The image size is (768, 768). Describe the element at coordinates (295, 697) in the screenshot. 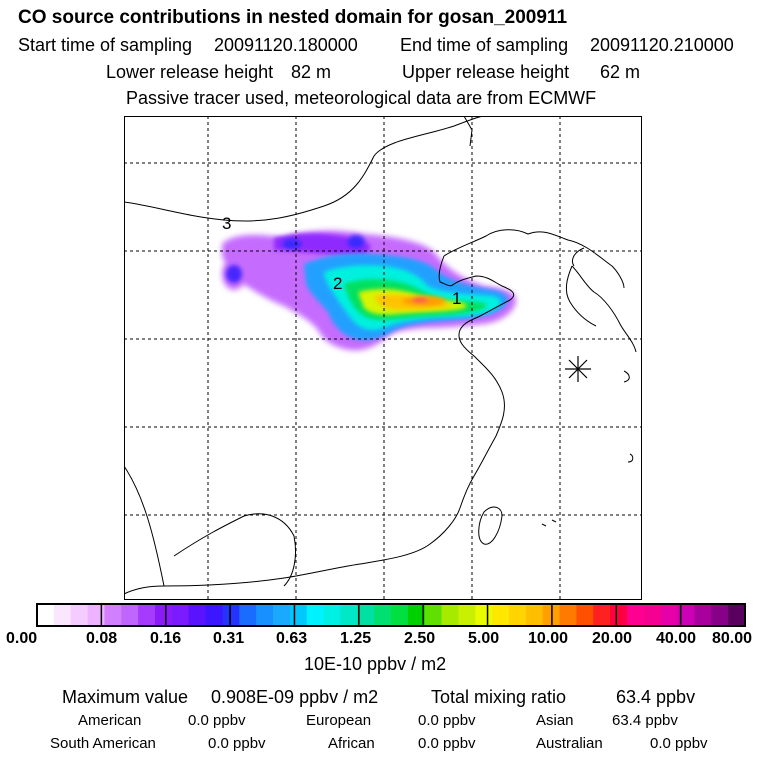

I see `max-value: 0.908E-09 ppbv / m2` at that location.